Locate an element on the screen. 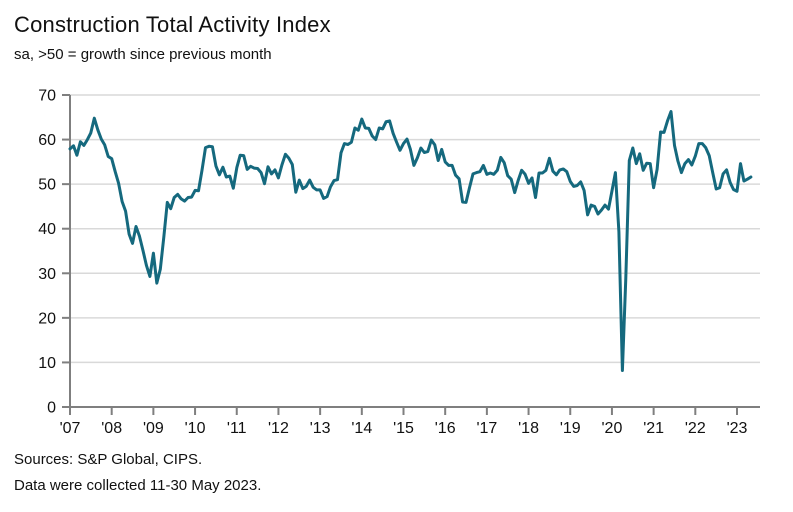 This screenshot has height=512, width=793. y-tick-label: 0 is located at coordinates (51, 408).